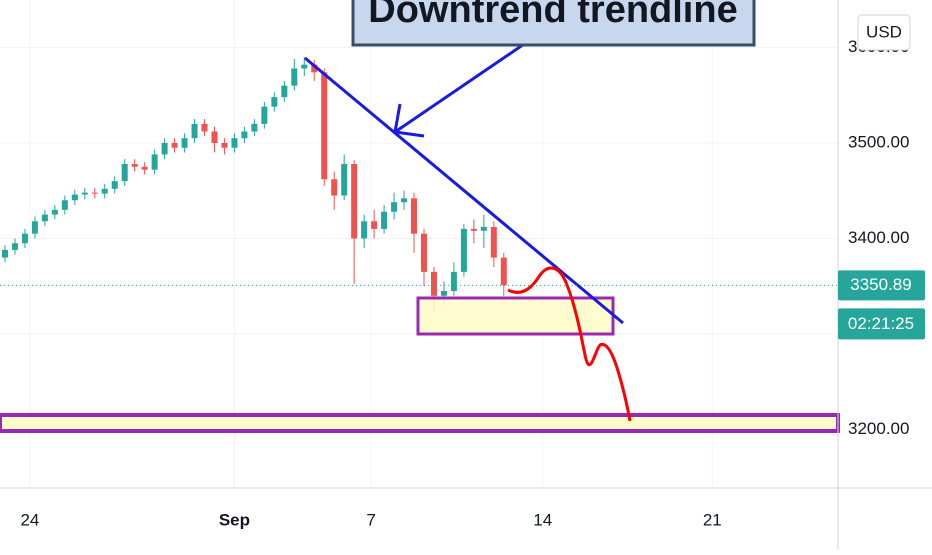 The image size is (932, 555). I want to click on arrow-head, so click(409, 120).